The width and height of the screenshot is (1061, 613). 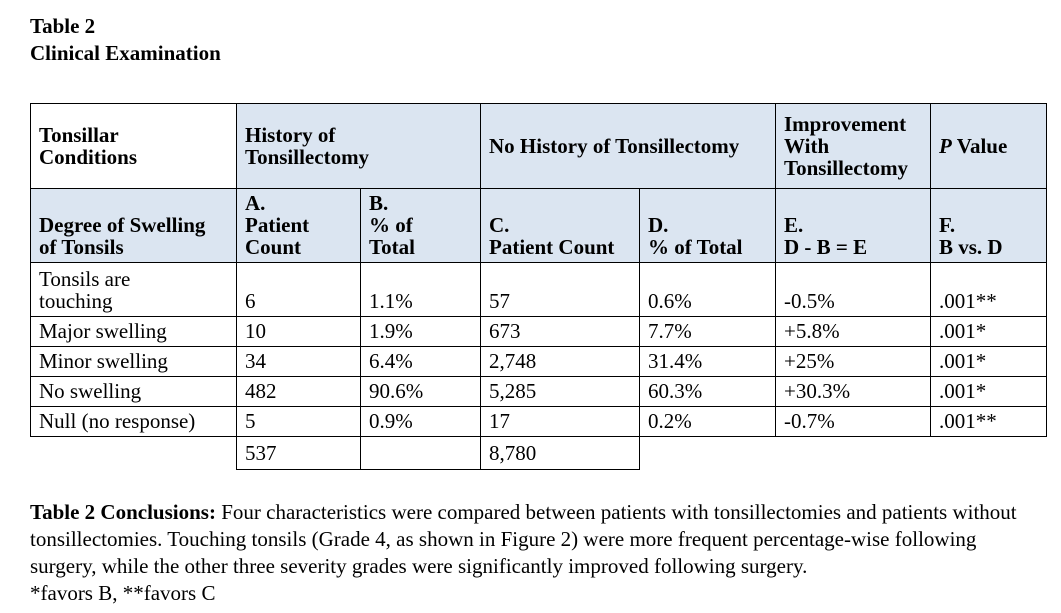 I want to click on table-caption: Clinical Examination, so click(x=125, y=53).